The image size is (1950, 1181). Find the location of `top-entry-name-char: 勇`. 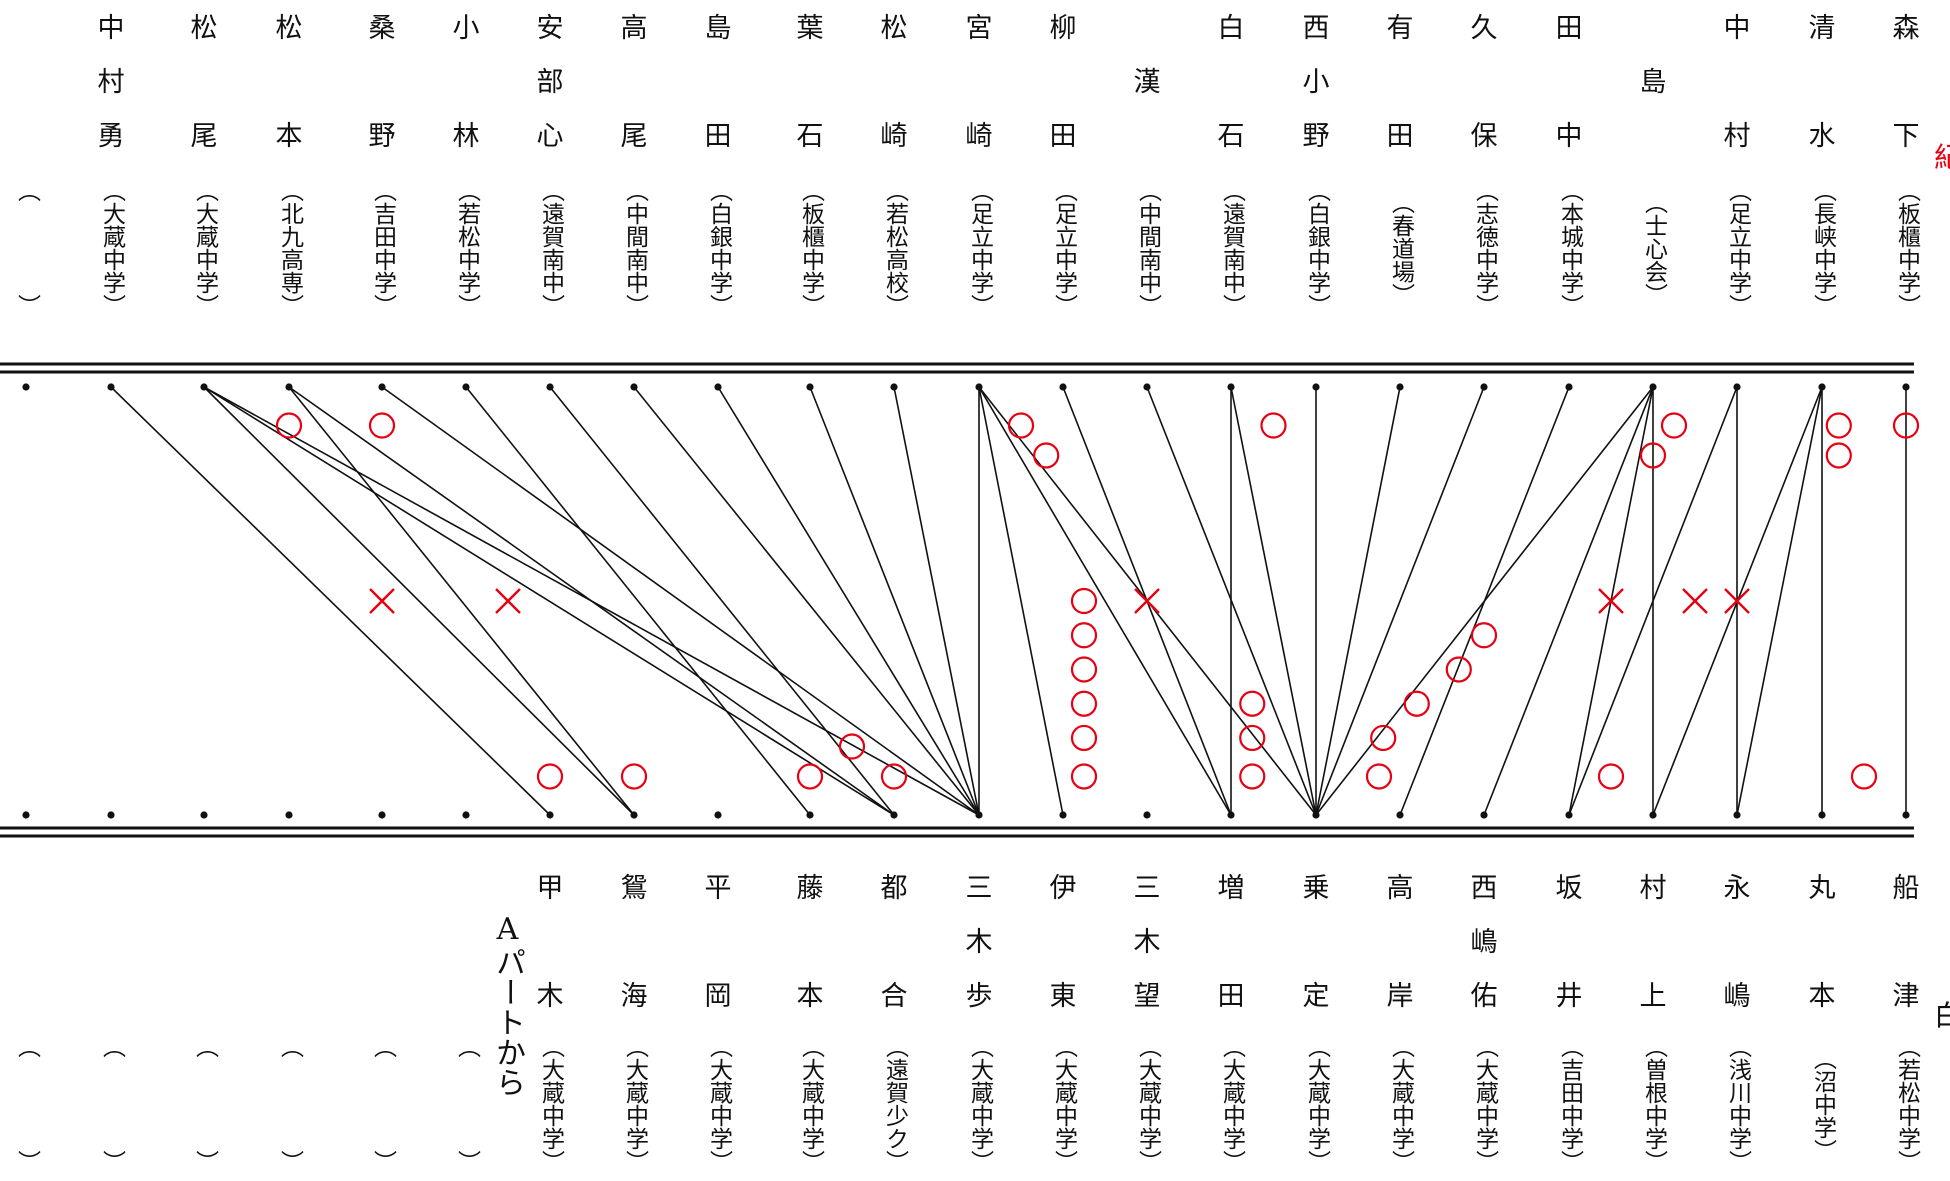

top-entry-name-char: 勇 is located at coordinates (111, 136).